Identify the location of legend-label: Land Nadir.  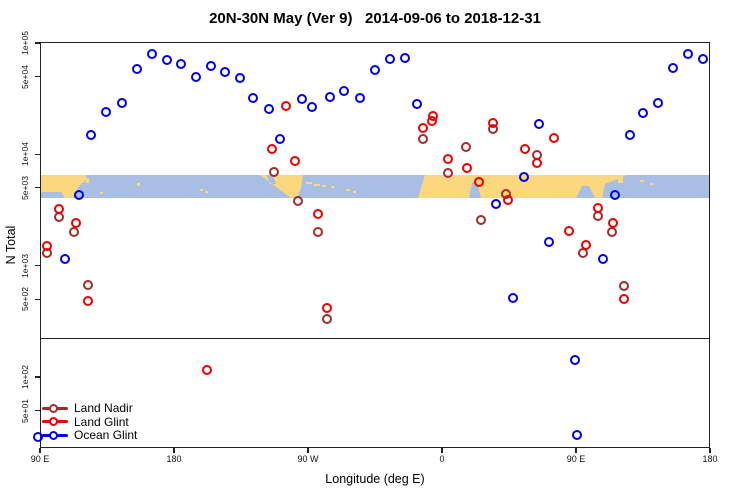
(103, 408).